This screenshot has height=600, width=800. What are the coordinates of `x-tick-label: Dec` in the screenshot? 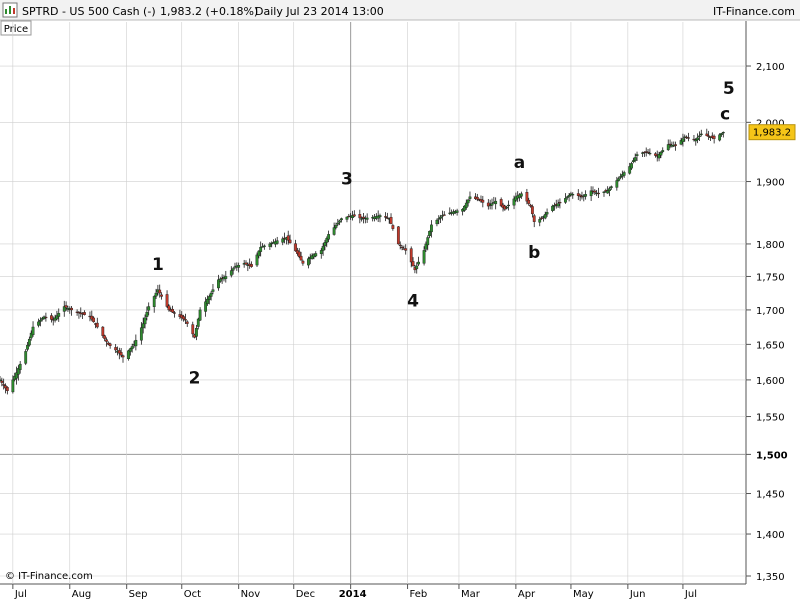 It's located at (305, 594).